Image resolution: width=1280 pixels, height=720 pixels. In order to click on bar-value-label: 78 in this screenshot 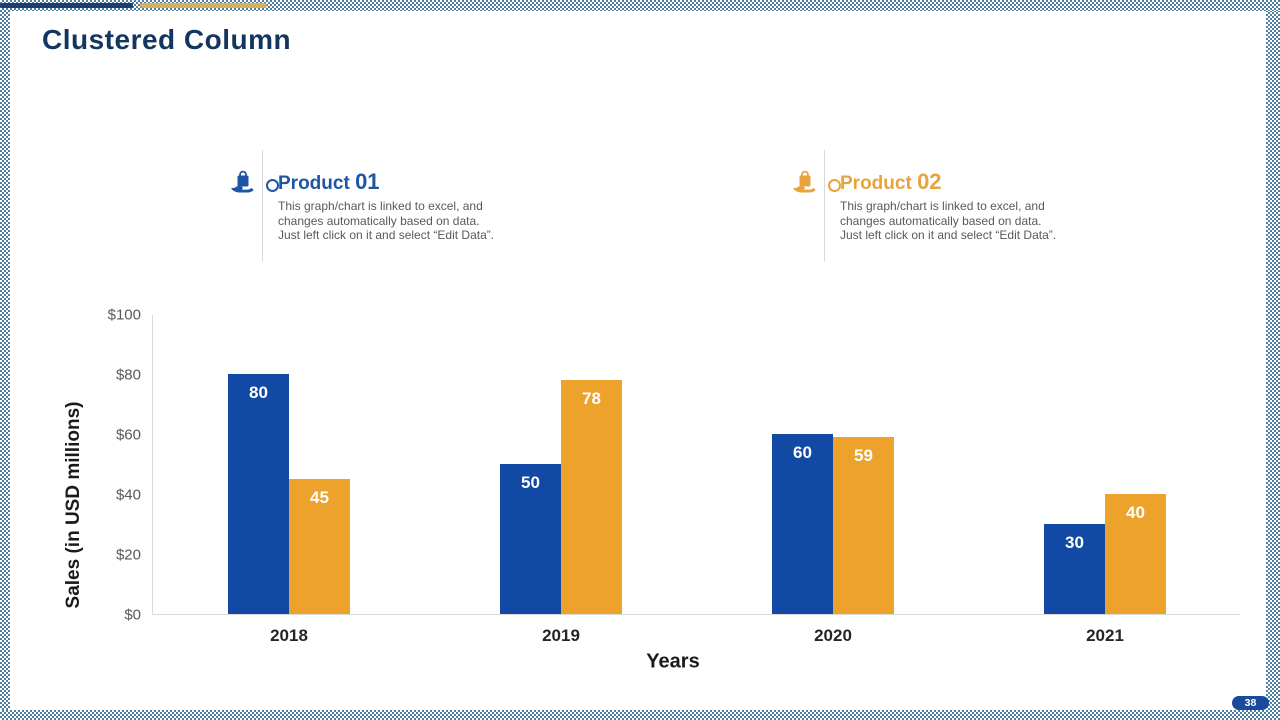, I will do `click(591, 398)`.